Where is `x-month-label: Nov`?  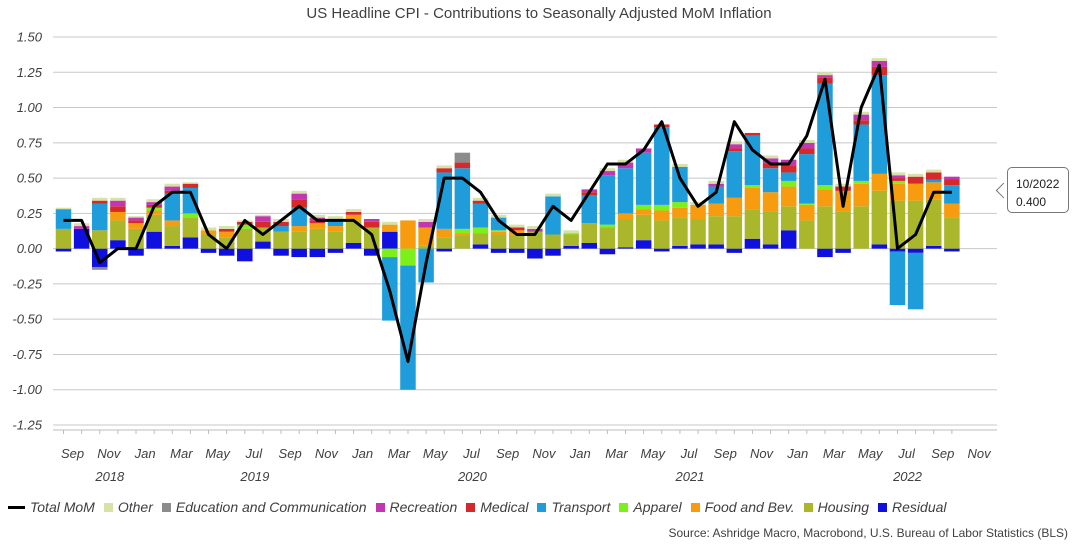 x-month-label: Nov is located at coordinates (762, 453).